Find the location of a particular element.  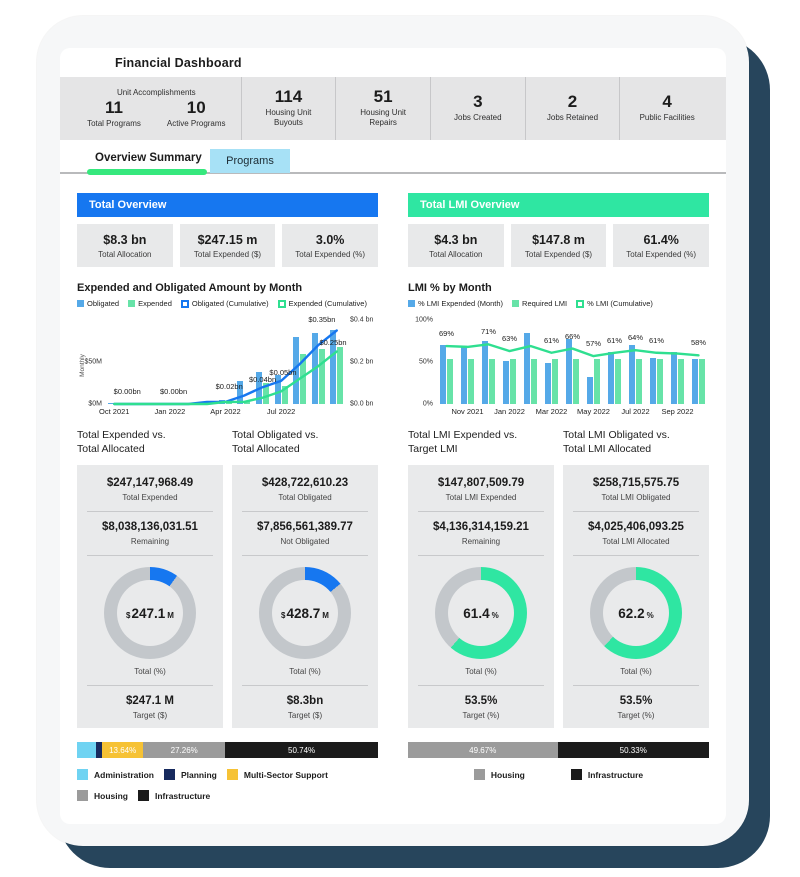

data-point-label: 69% is located at coordinates (446, 334).